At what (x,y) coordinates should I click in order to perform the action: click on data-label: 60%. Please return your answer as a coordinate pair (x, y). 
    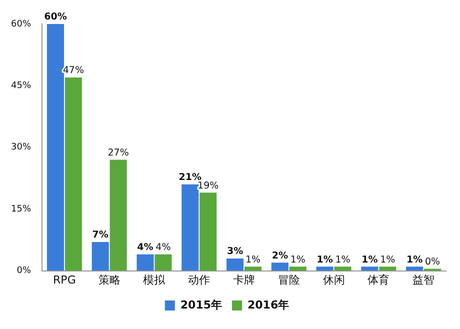
    Looking at the image, I should click on (56, 17).